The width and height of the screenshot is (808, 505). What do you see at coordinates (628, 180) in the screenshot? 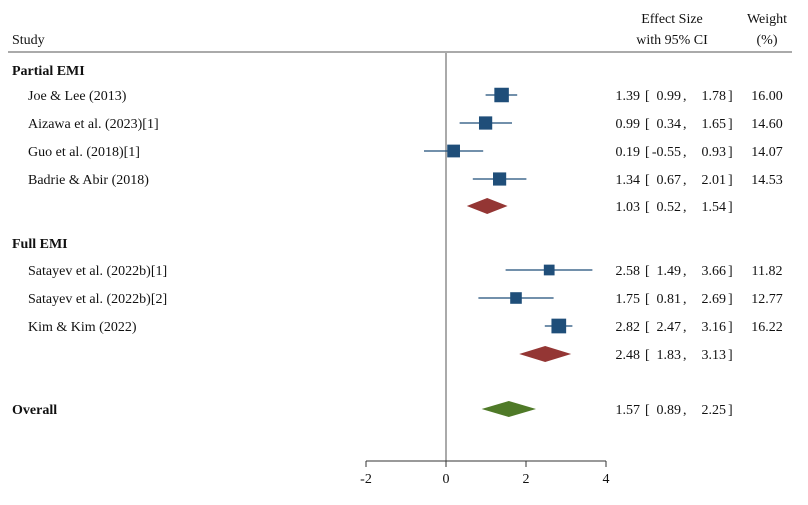
I see `study-3-es-value: 1.34` at bounding box center [628, 180].